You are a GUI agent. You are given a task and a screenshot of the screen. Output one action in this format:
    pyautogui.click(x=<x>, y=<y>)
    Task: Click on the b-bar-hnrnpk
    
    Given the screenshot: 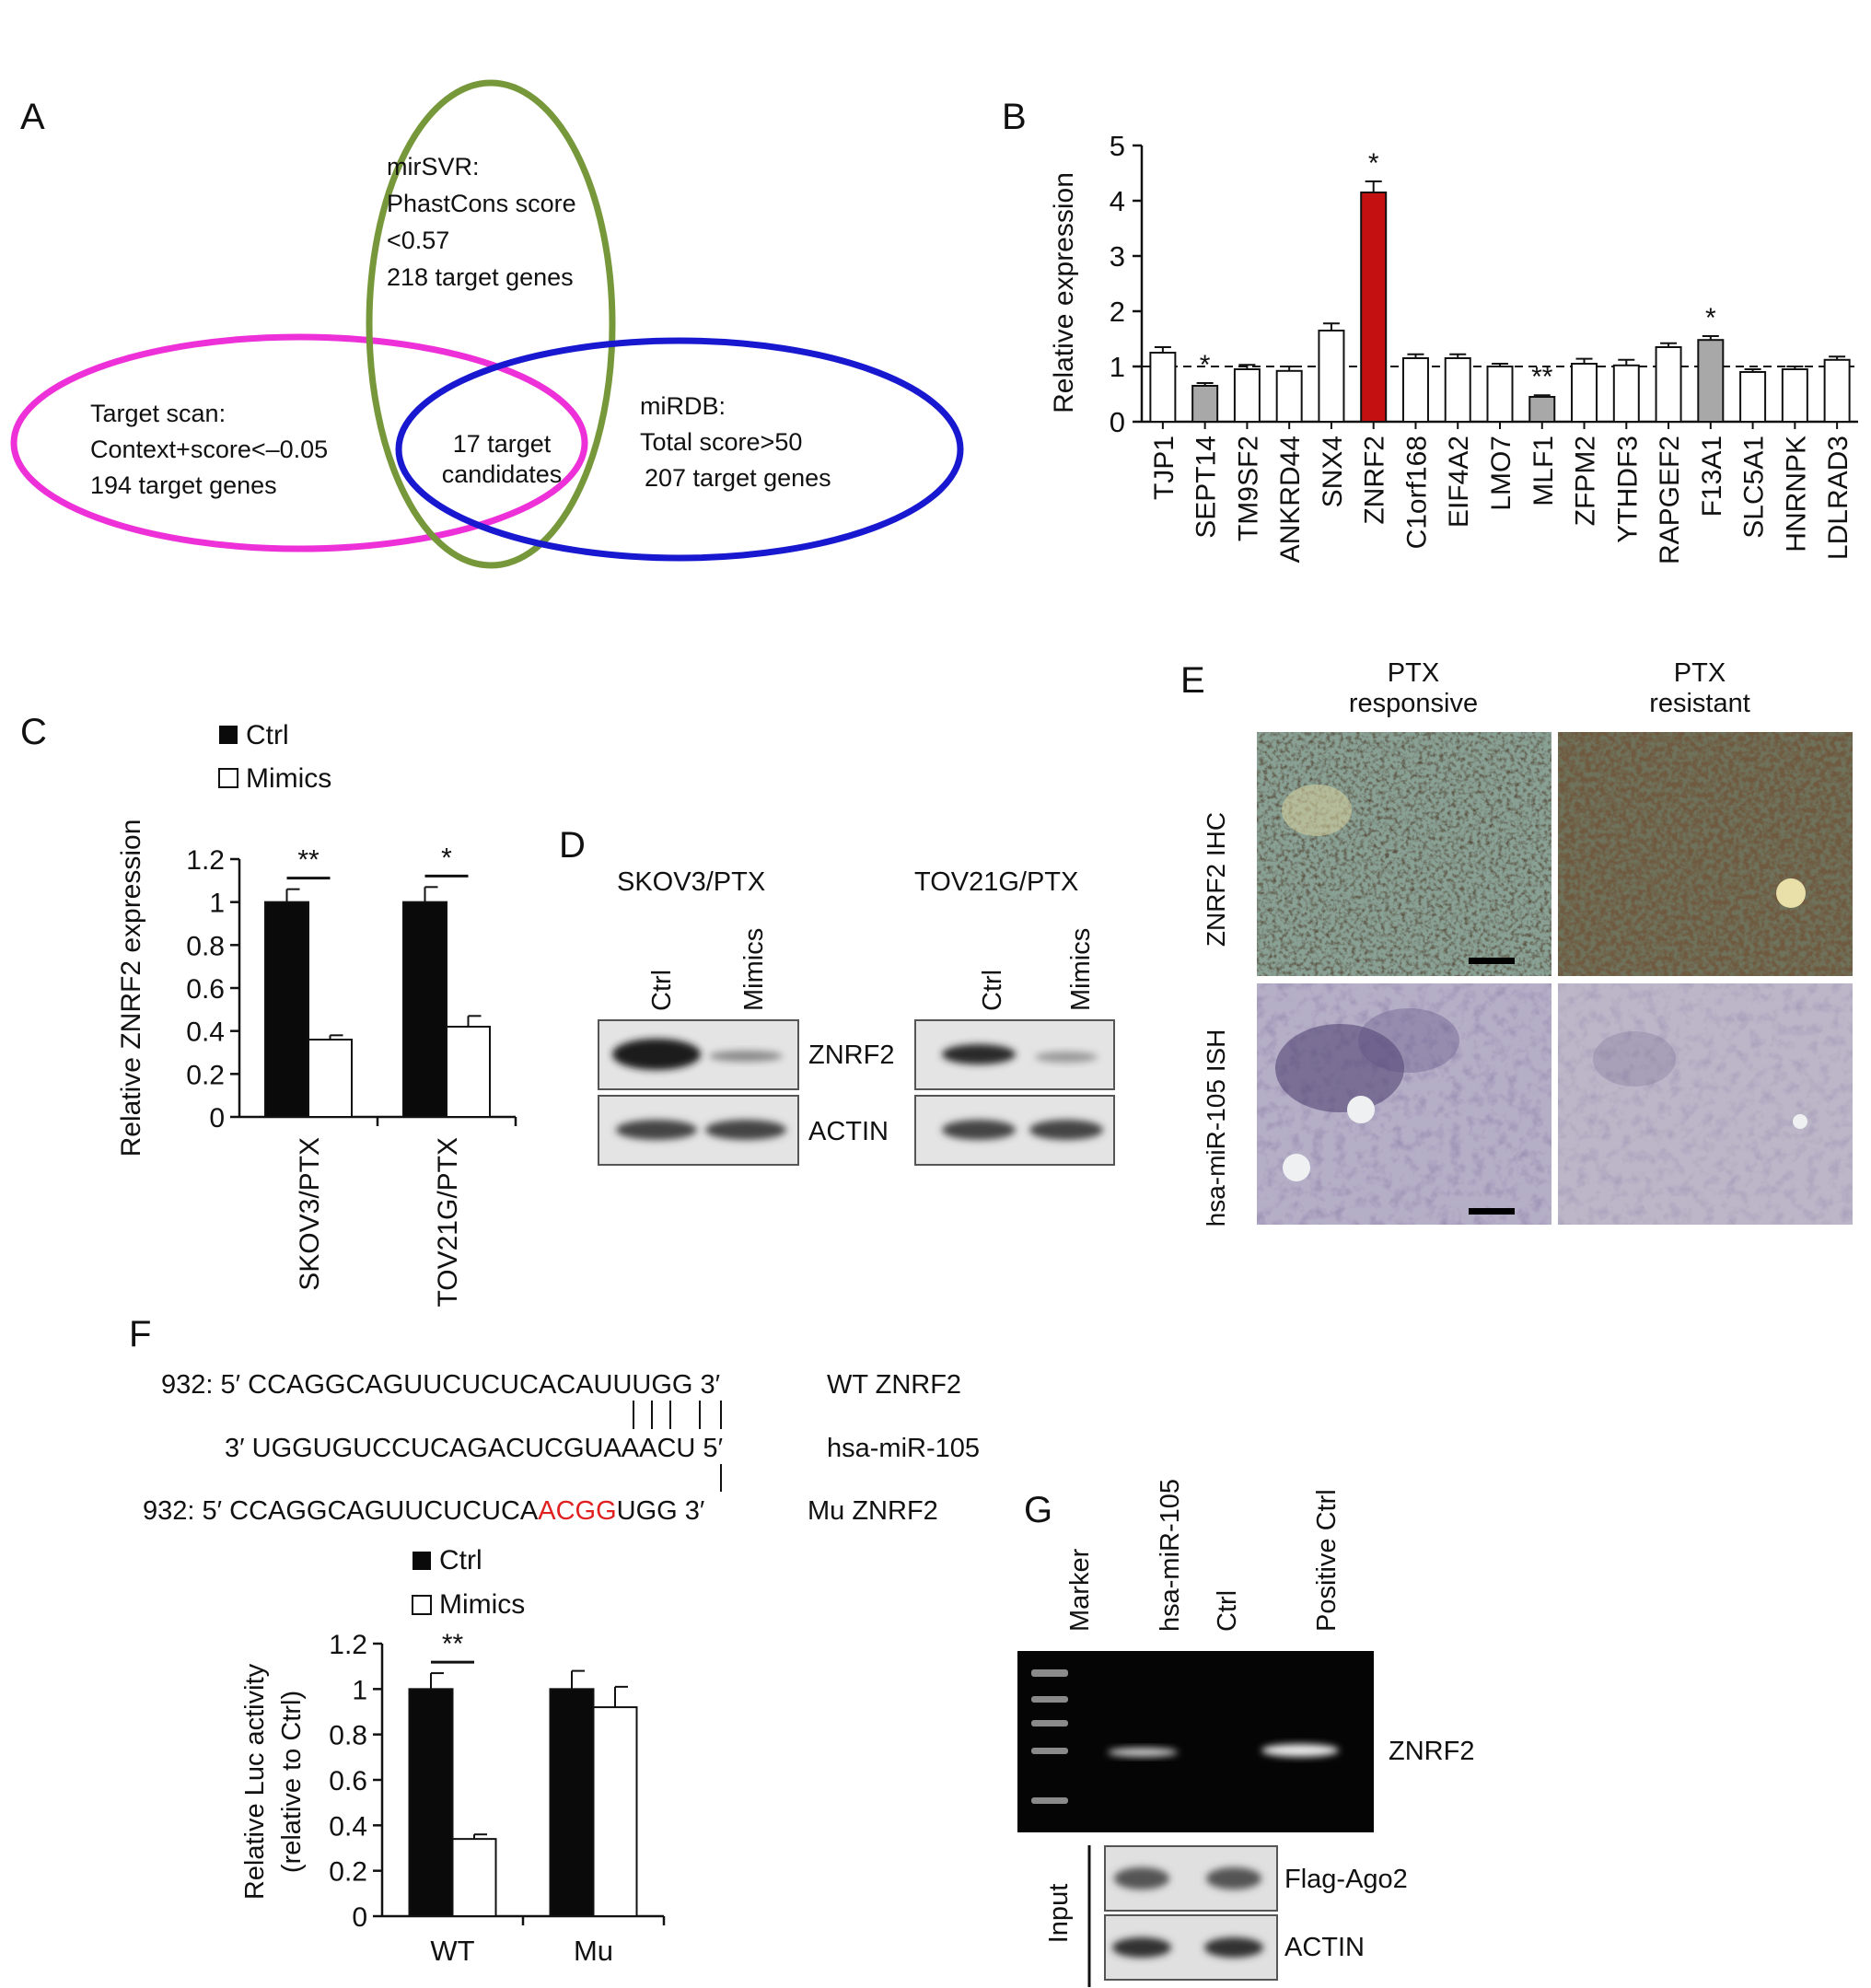 What is the action you would take?
    pyautogui.click(x=1794, y=396)
    